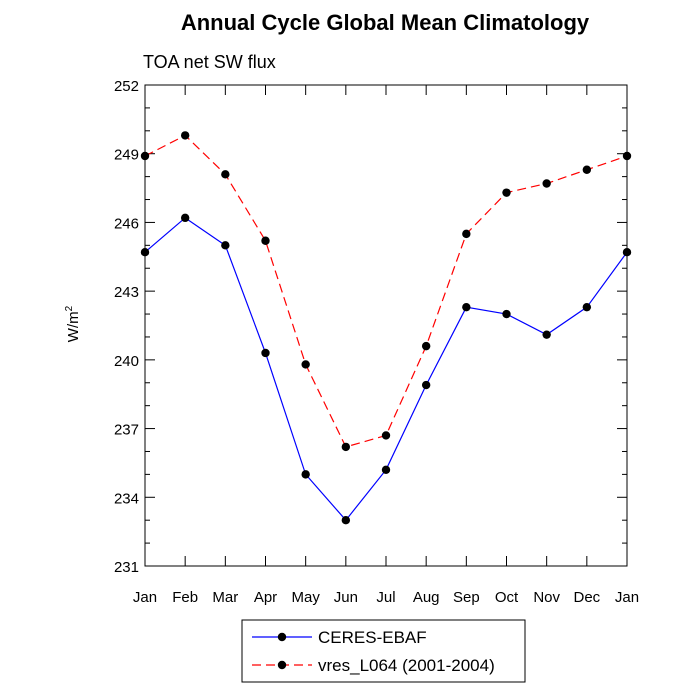 Image resolution: width=700 pixels, height=700 pixels. What do you see at coordinates (225, 597) in the screenshot?
I see `x-tick-label: Mar` at bounding box center [225, 597].